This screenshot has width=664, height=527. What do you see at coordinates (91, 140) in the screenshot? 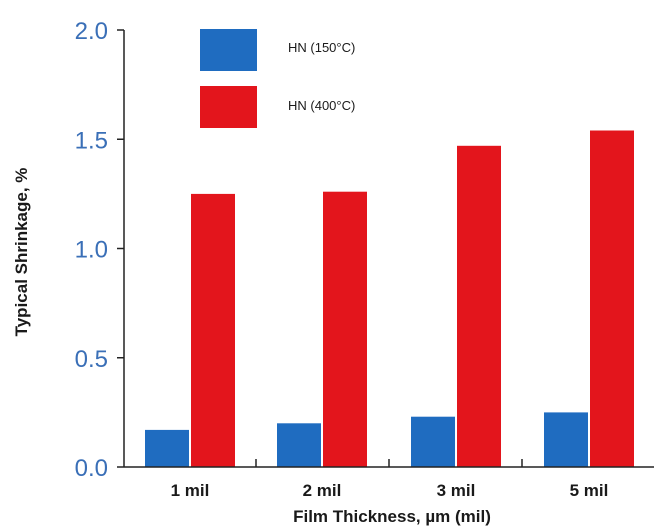
I see `y-tick-label: 1.5` at bounding box center [91, 140].